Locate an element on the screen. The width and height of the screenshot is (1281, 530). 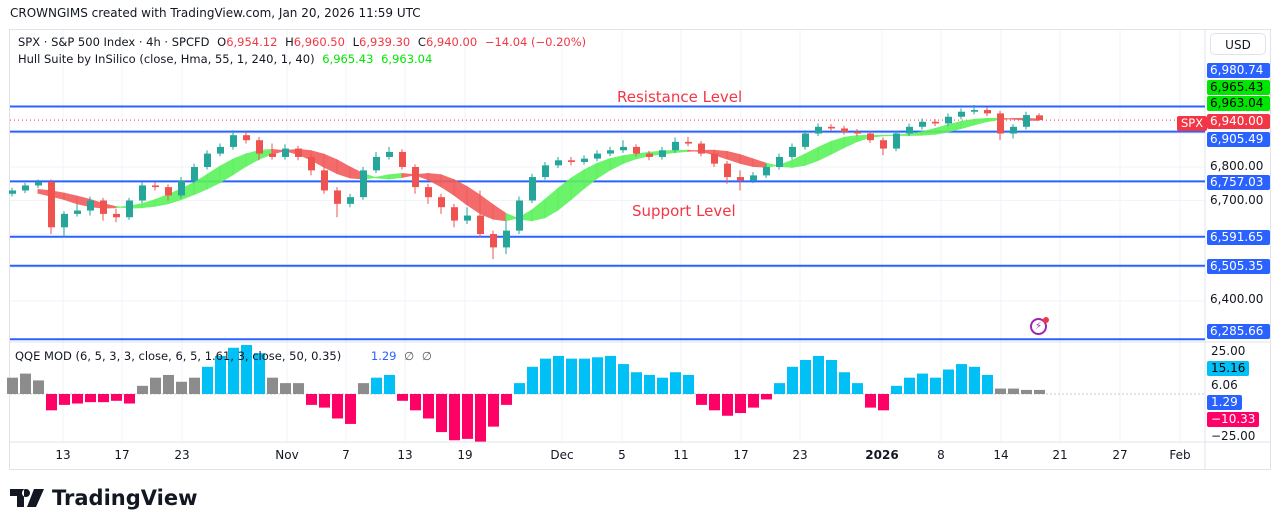
tradingview-logo: TradingView is located at coordinates (103, 498).